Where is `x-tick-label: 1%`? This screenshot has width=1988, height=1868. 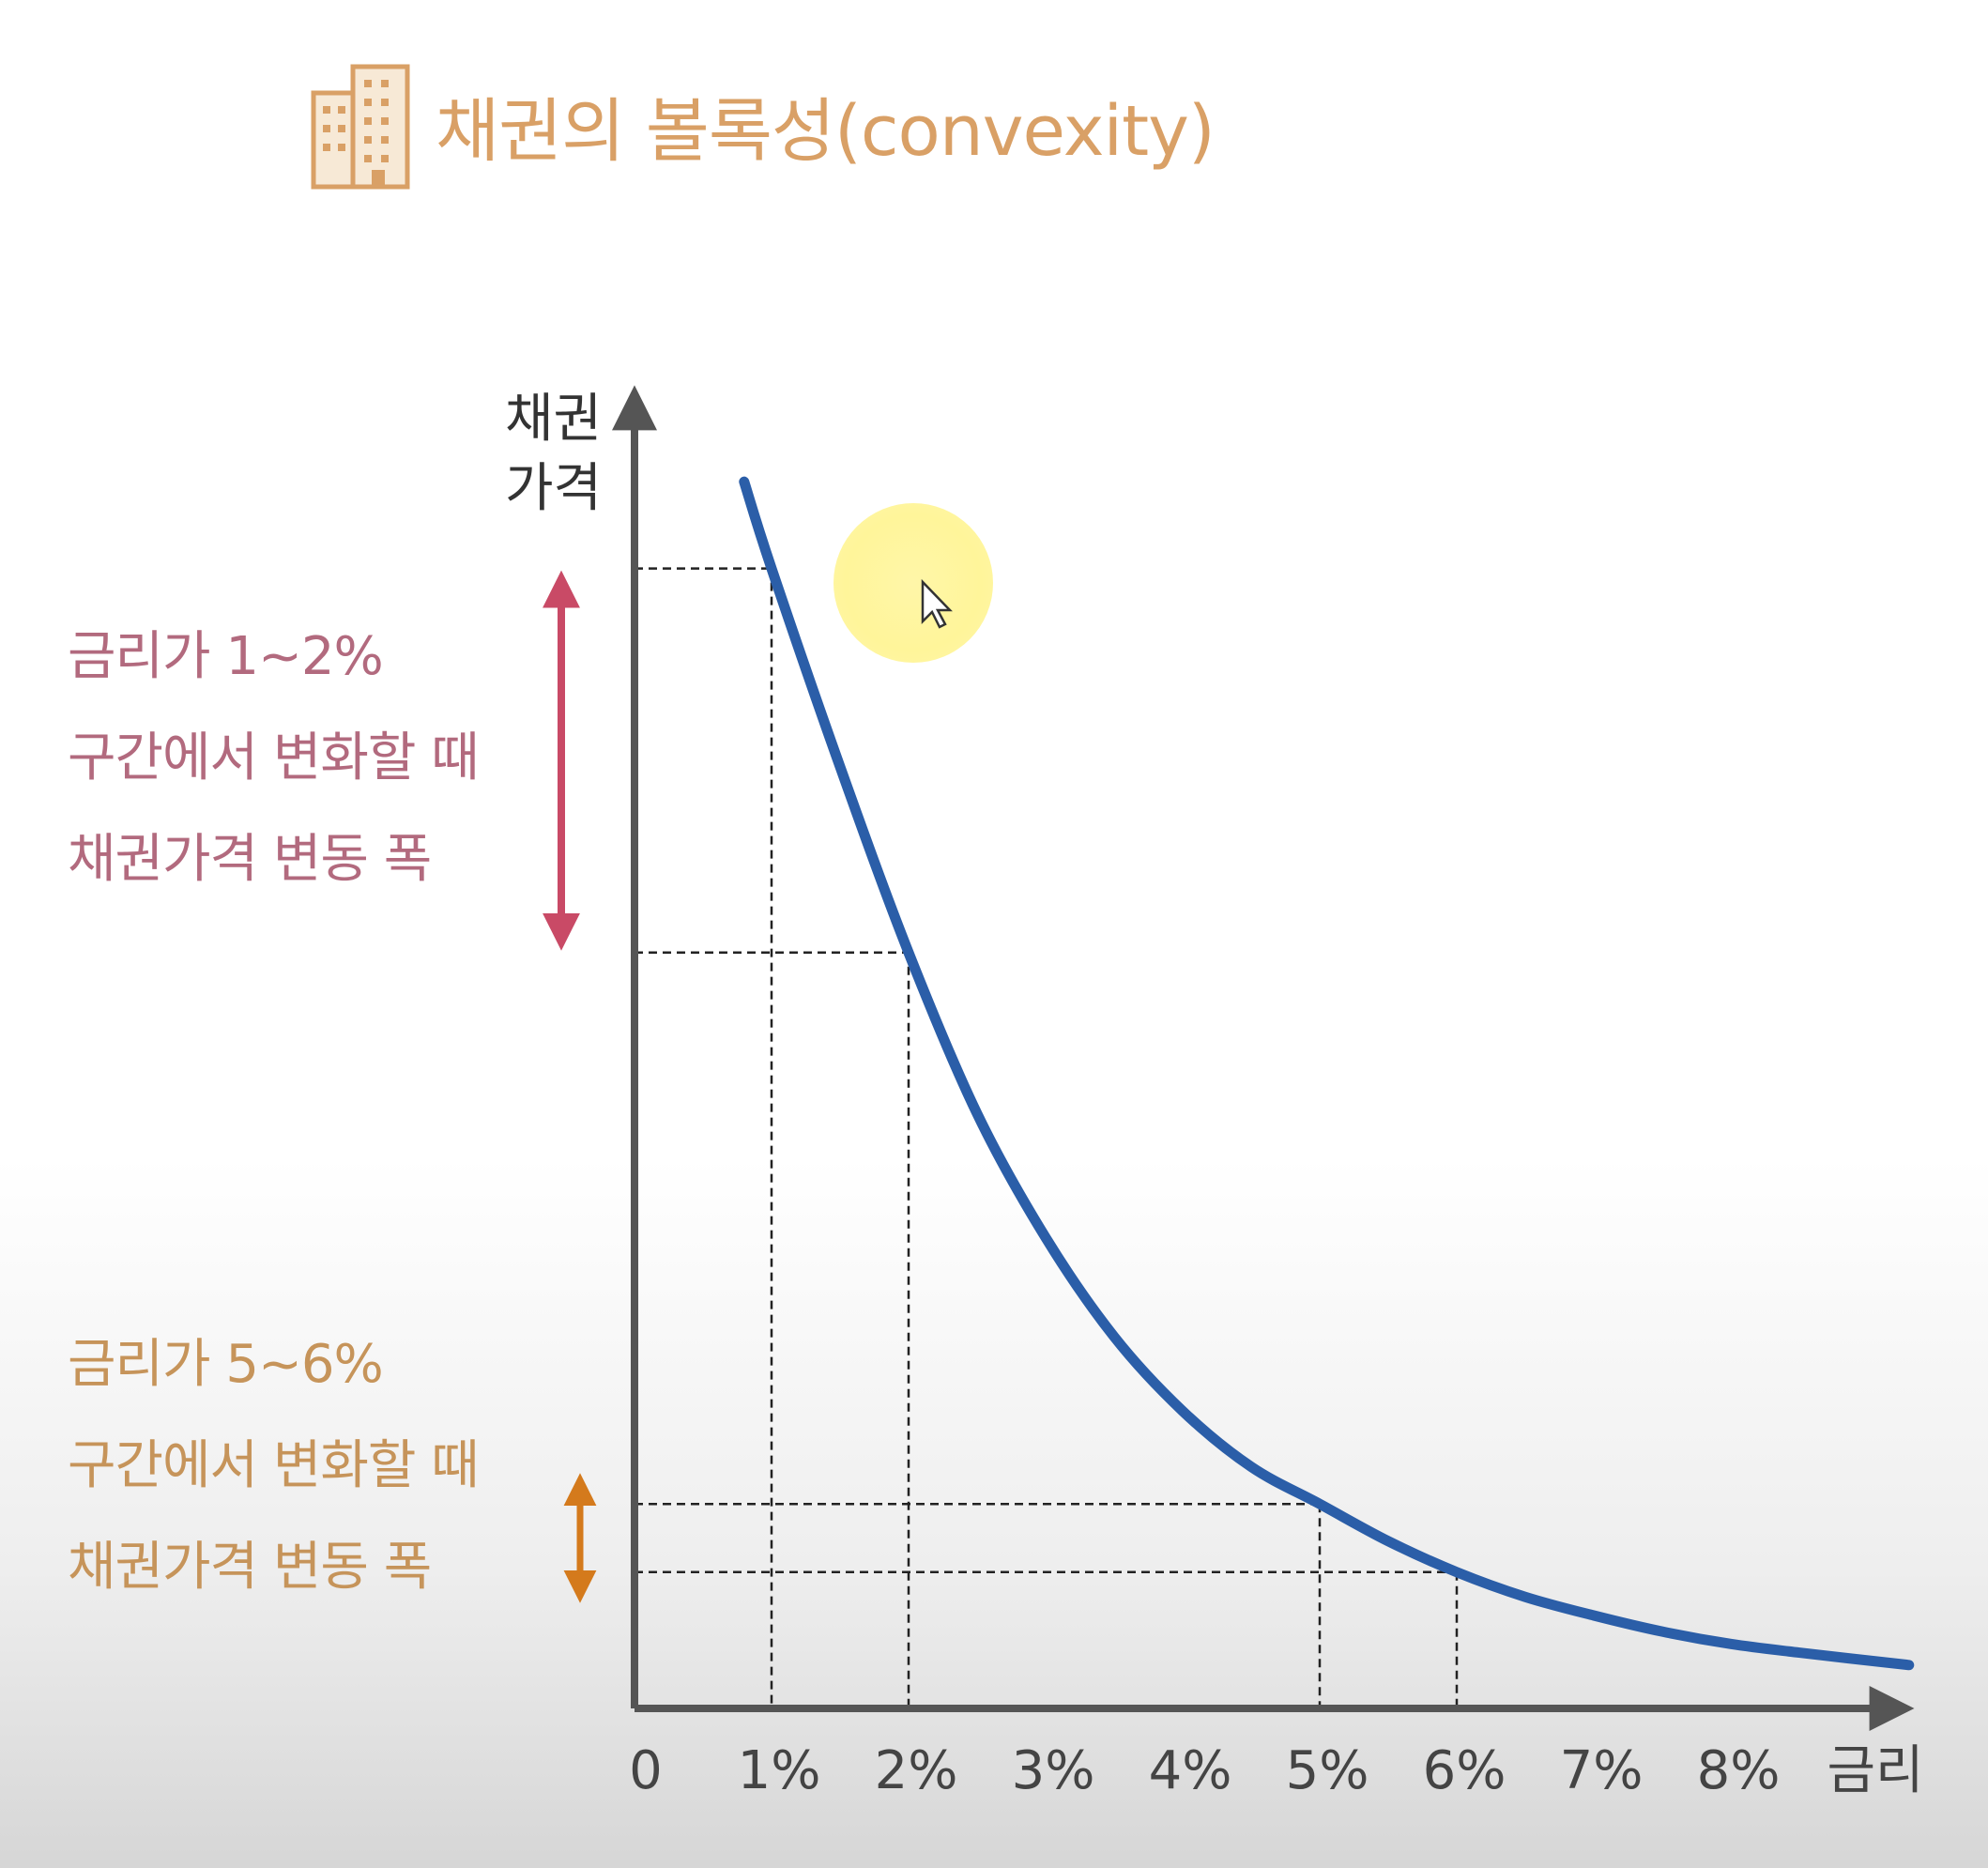
x-tick-label: 1% is located at coordinates (779, 1771).